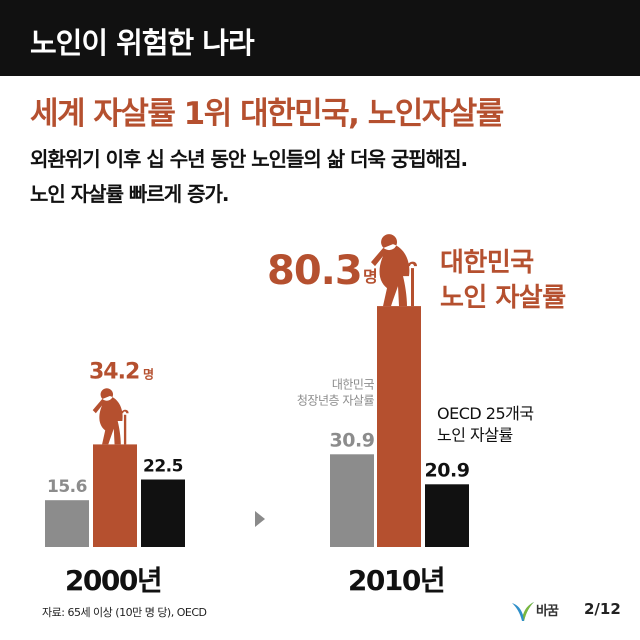  I want to click on page-title: 노인이 위험한 나라, so click(142, 43).